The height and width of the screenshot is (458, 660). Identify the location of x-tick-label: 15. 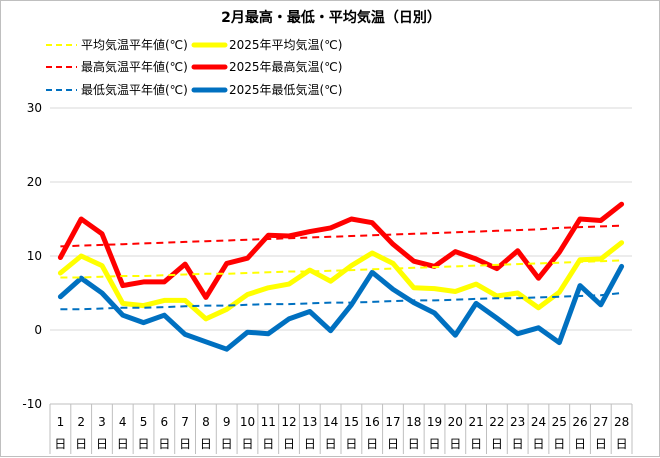
(351, 422).